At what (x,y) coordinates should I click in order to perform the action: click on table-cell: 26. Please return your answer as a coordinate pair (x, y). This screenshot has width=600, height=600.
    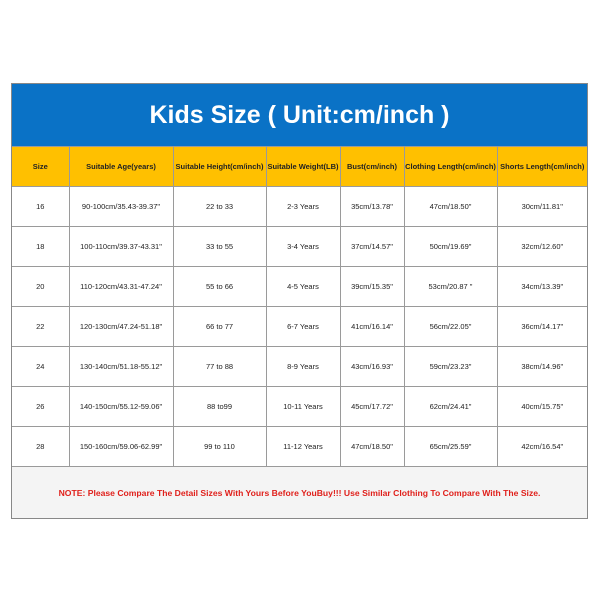
    Looking at the image, I should click on (41, 406).